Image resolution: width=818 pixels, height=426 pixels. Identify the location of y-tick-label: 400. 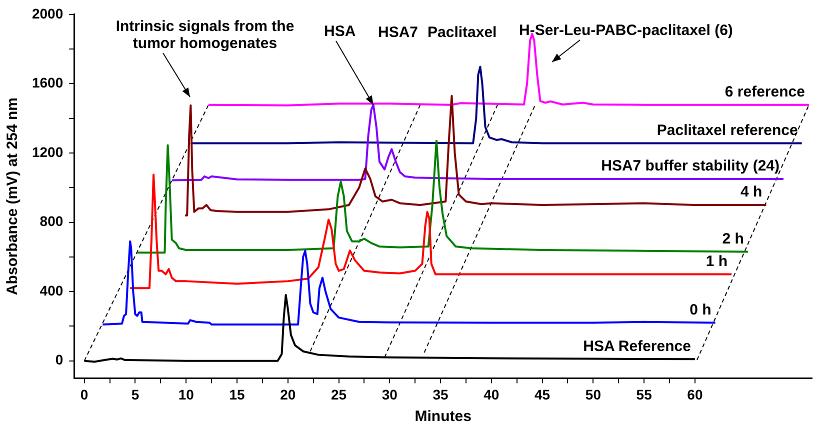
(52, 290).